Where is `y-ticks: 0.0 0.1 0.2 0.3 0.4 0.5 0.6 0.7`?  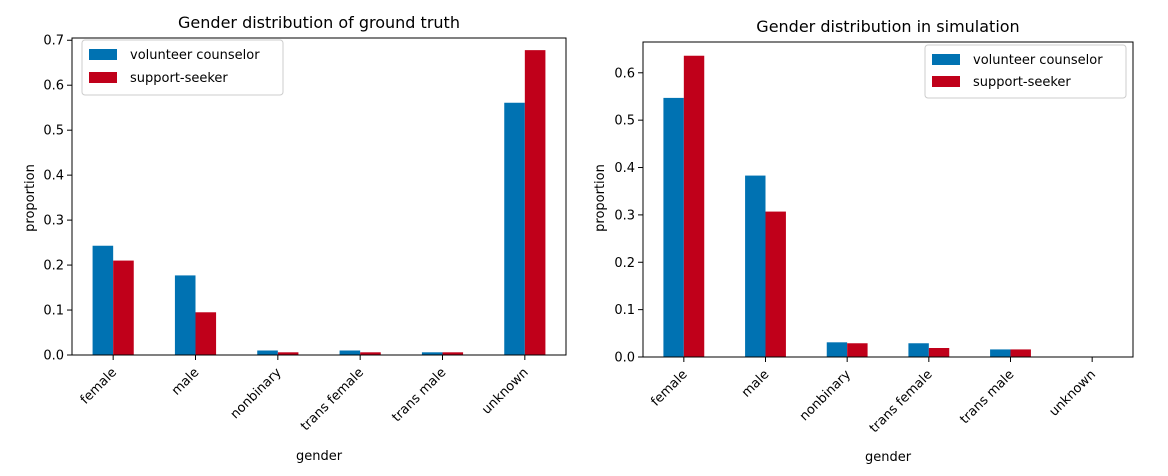
y-ticks: 0.0 0.1 0.2 0.3 0.4 0.5 0.6 0.7 is located at coordinates (57, 199).